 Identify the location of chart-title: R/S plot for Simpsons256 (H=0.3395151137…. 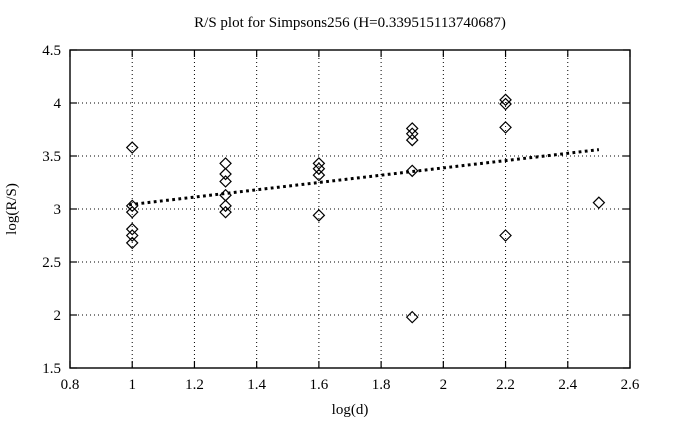
(350, 23).